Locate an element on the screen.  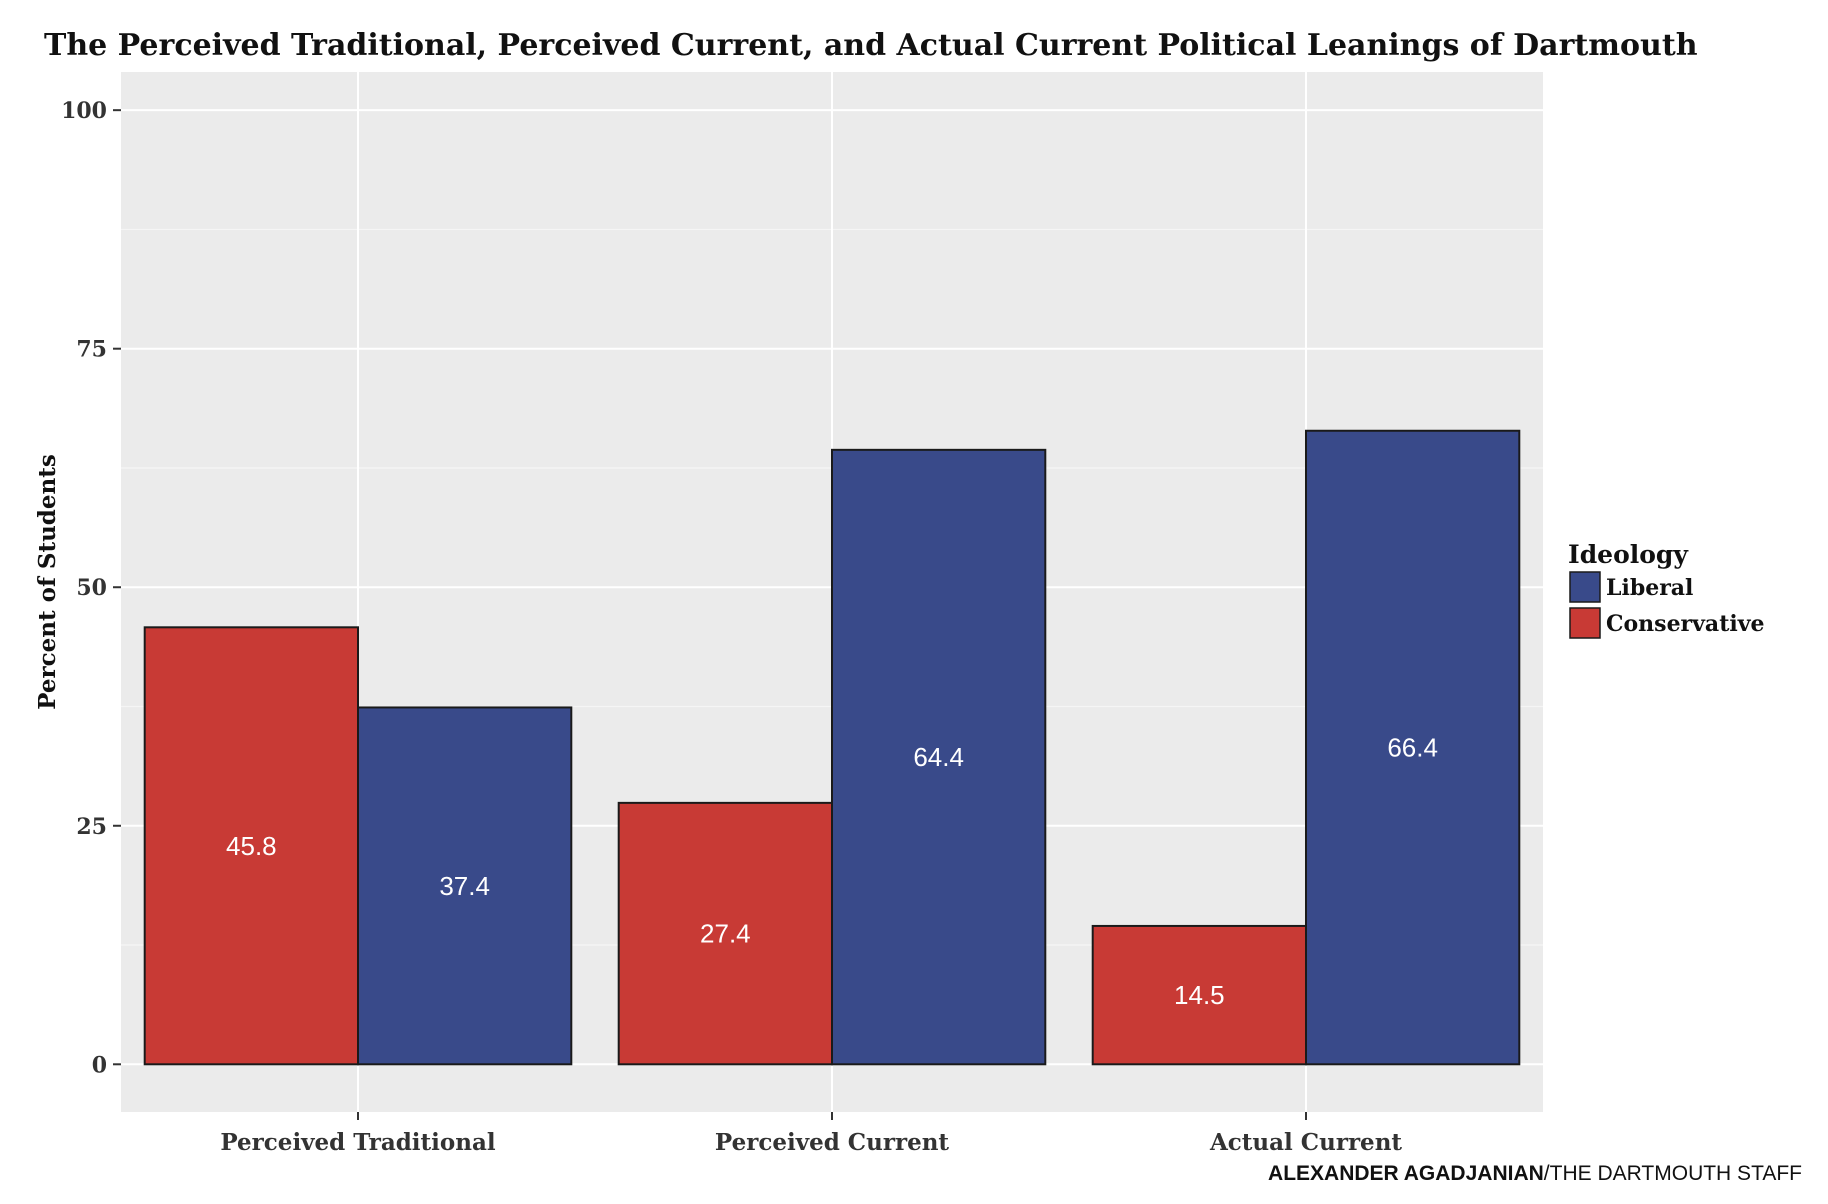
legend-label-conservative: Conservative is located at coordinates (1685, 624).